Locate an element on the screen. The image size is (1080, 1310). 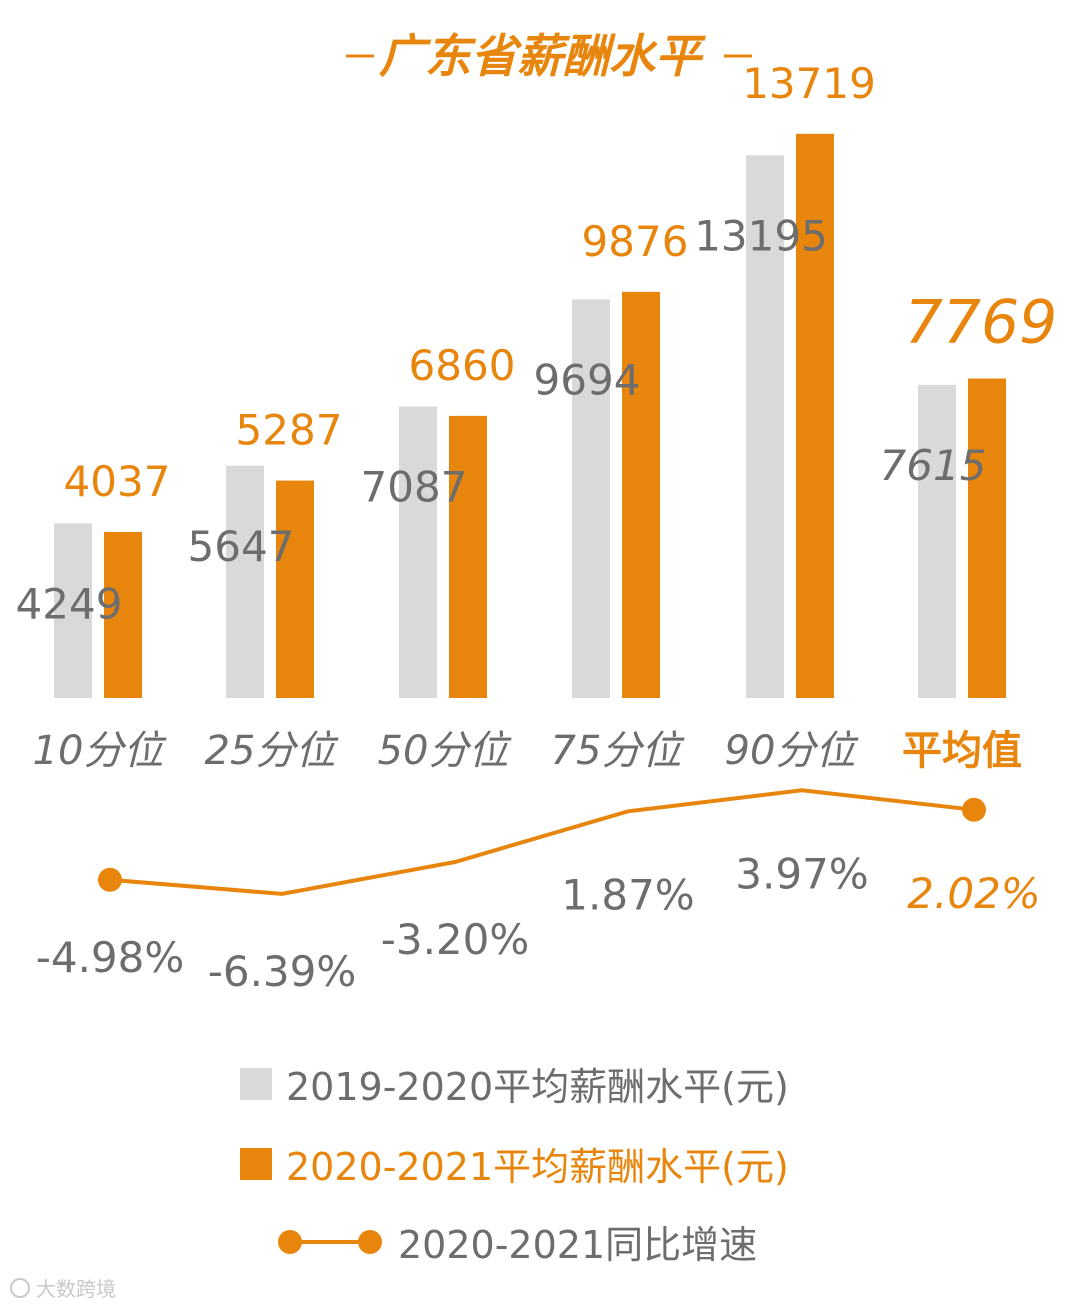
category-label-5: 平均值 is located at coordinates (962, 751).